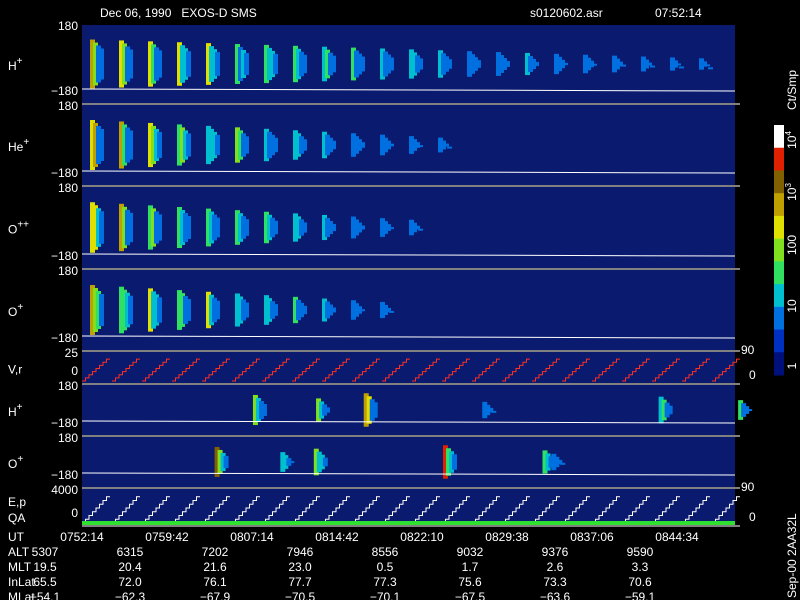 This screenshot has width=800, height=600. I want to click on cell: 77.3, so click(385, 582).